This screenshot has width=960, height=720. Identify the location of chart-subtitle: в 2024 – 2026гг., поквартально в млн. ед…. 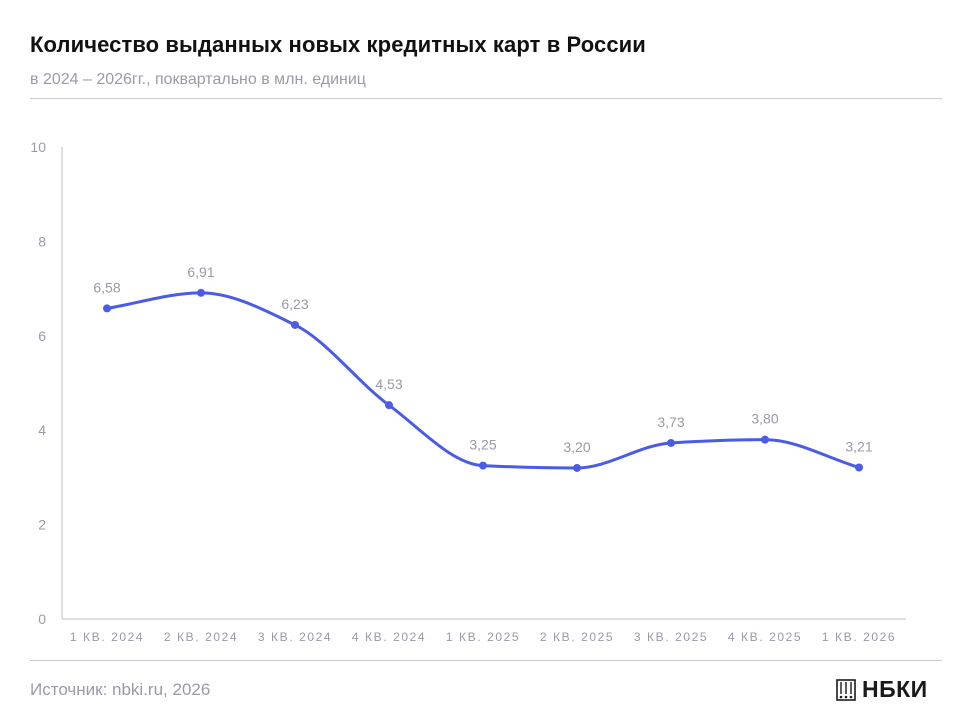
(198, 79).